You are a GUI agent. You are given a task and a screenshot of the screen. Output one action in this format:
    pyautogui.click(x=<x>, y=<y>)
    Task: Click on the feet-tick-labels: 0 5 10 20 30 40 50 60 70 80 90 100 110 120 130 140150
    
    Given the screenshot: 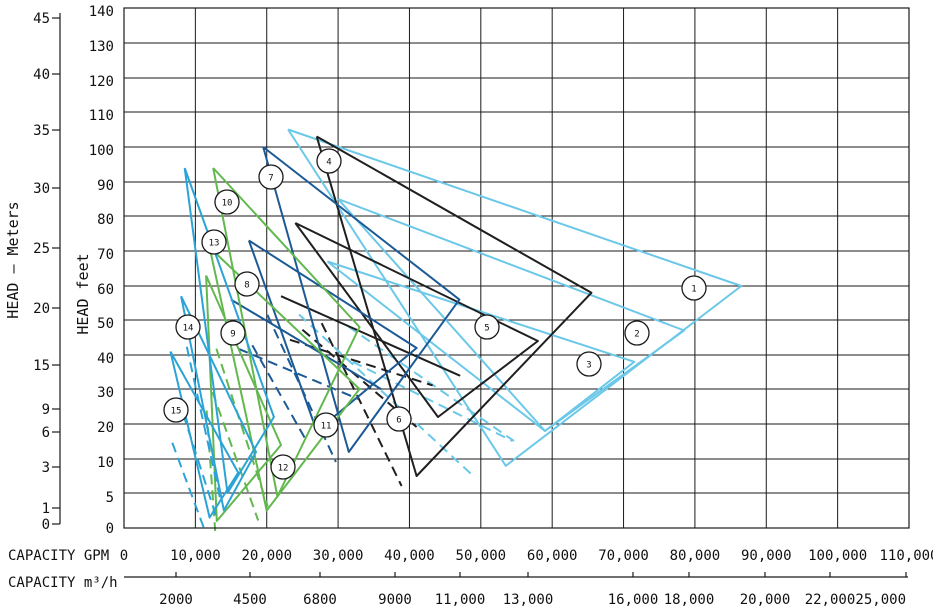 What is the action you would take?
    pyautogui.click(x=101, y=268)
    